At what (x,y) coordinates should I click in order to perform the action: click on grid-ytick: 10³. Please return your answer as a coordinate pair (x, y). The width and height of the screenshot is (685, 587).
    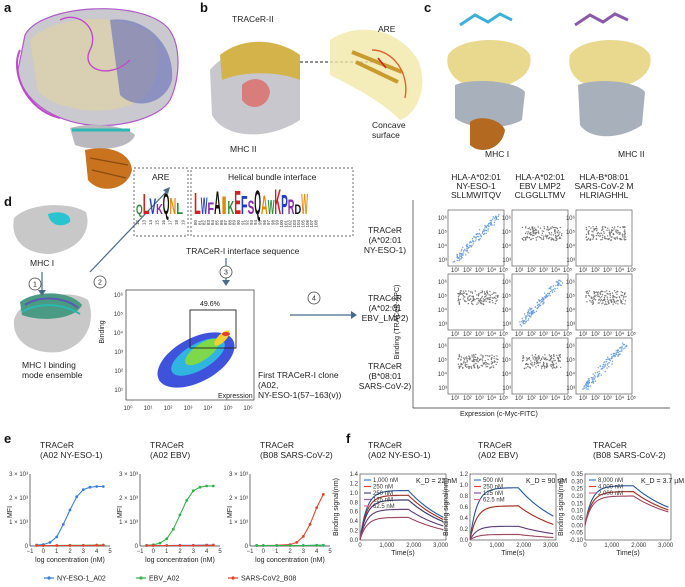
    Looking at the image, I should click on (442, 389).